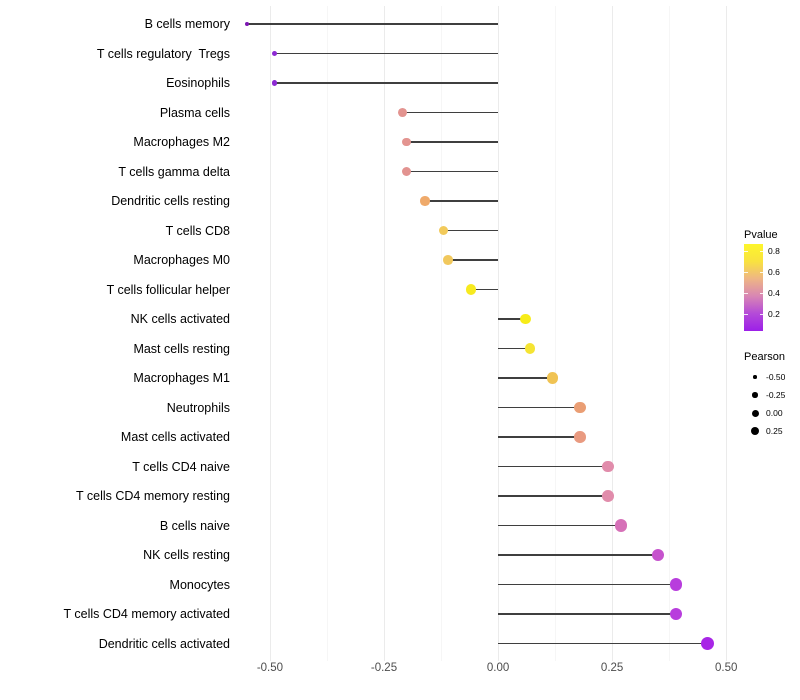 The height and width of the screenshot is (700, 800). Describe the element at coordinates (186, 555) in the screenshot. I see `y-axis-label: NK cells resting` at that location.